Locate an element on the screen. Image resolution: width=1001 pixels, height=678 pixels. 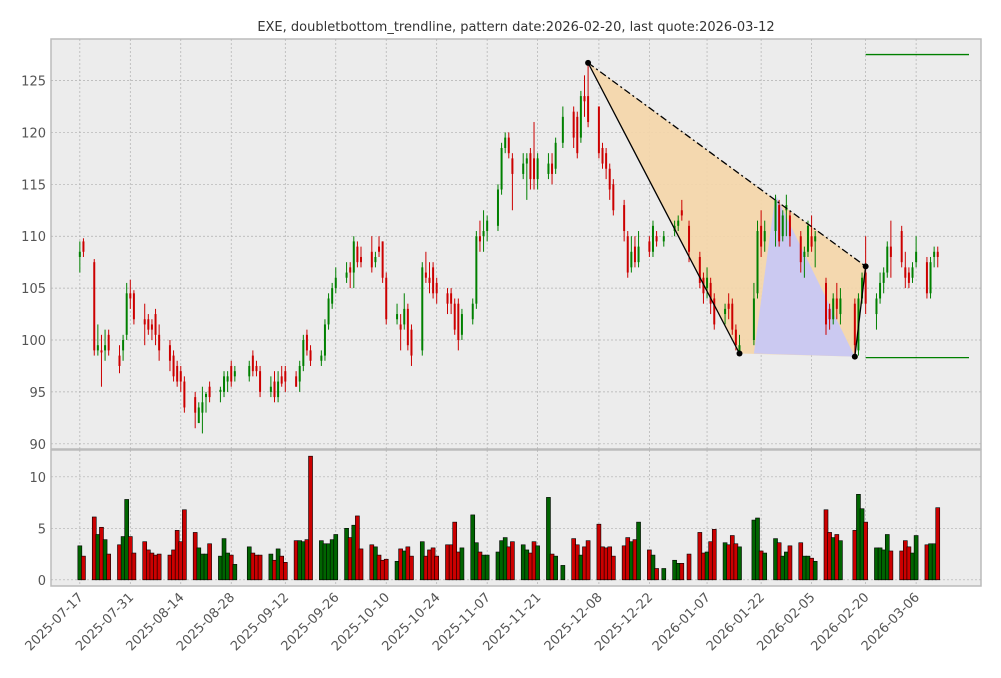
pattern-point is located at coordinates (588, 62).